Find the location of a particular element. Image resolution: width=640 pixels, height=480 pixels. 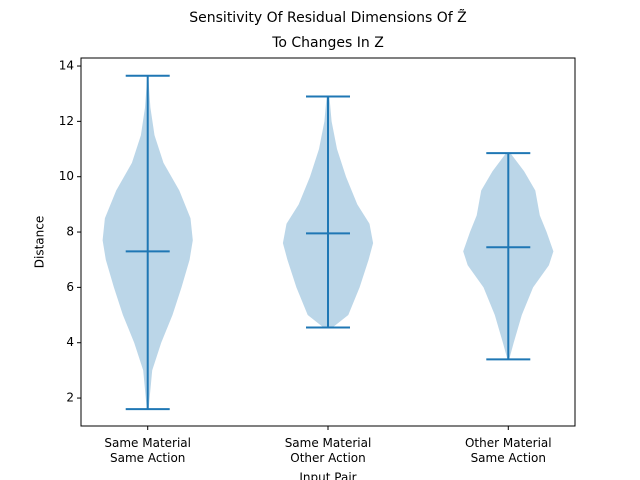

chart-title: Sensitivity Of Residual Dimensions Of Z̃ is located at coordinates (327, 17).